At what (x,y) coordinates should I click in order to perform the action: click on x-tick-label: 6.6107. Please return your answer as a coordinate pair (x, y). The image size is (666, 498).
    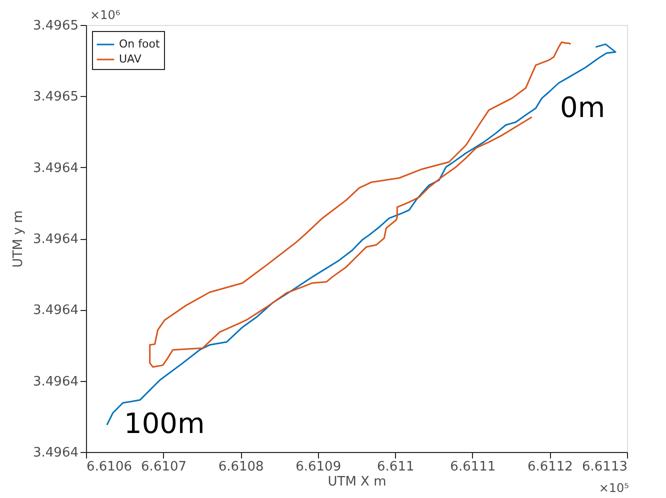
    Looking at the image, I should click on (164, 467).